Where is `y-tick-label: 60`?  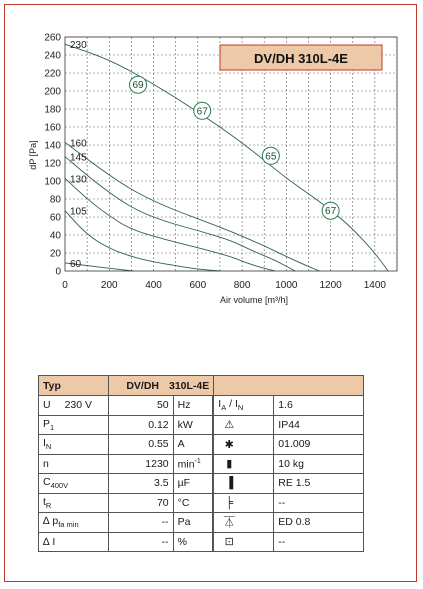 y-tick-label: 60 is located at coordinates (56, 218).